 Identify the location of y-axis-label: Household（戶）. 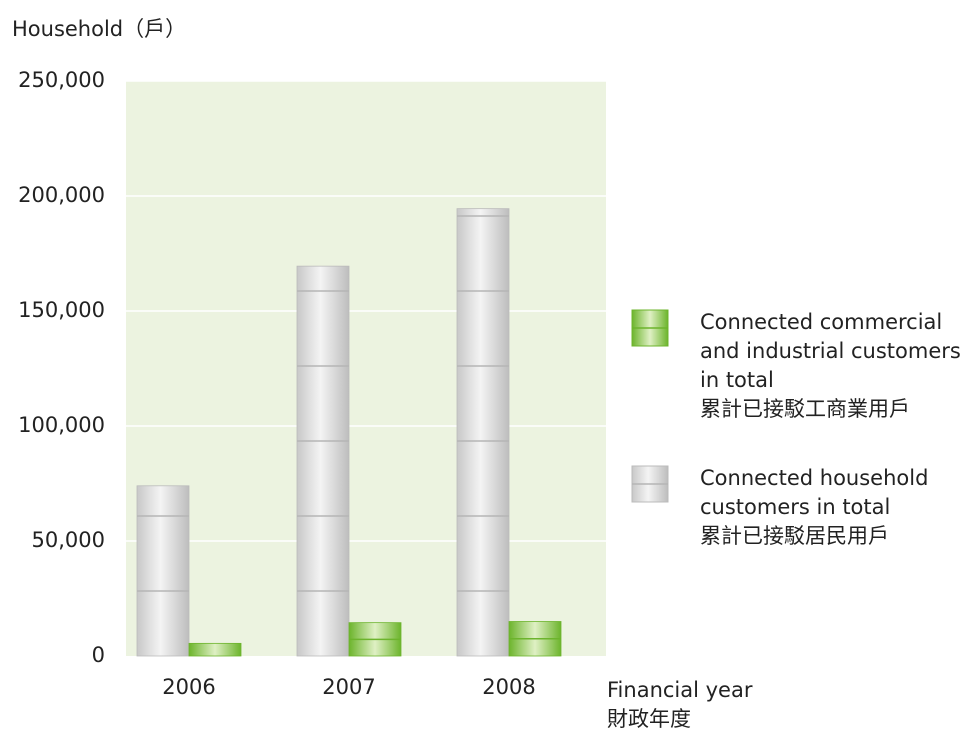
(99, 29).